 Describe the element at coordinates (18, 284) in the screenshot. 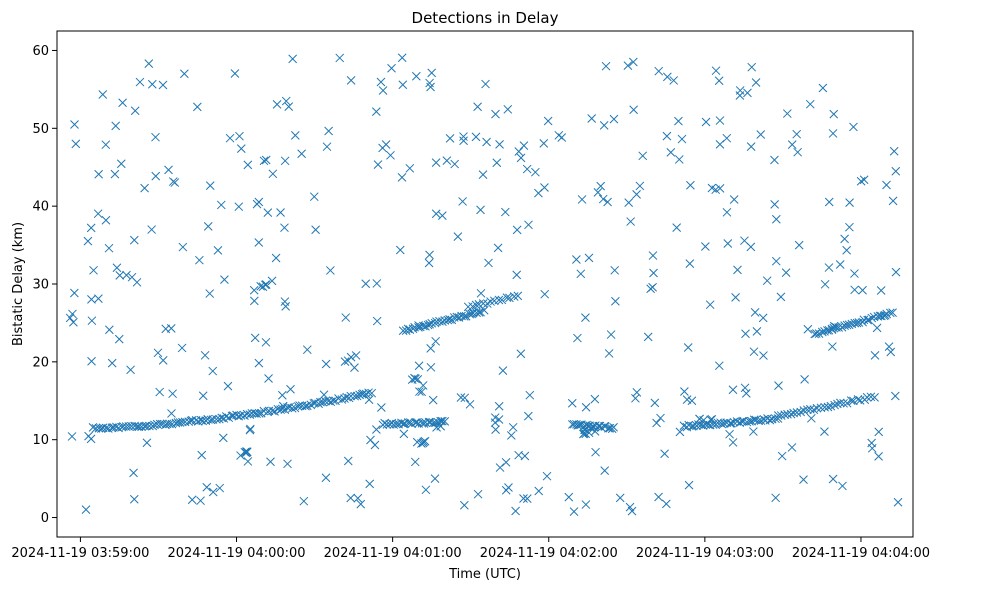

I see `y-axis-title: Bistatic Delay (km)` at that location.